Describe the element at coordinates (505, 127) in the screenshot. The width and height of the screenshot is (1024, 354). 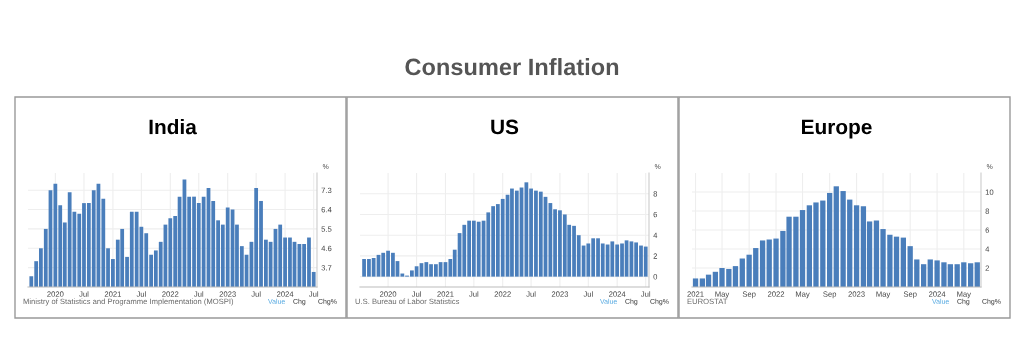
I see `chart-title: US` at that location.